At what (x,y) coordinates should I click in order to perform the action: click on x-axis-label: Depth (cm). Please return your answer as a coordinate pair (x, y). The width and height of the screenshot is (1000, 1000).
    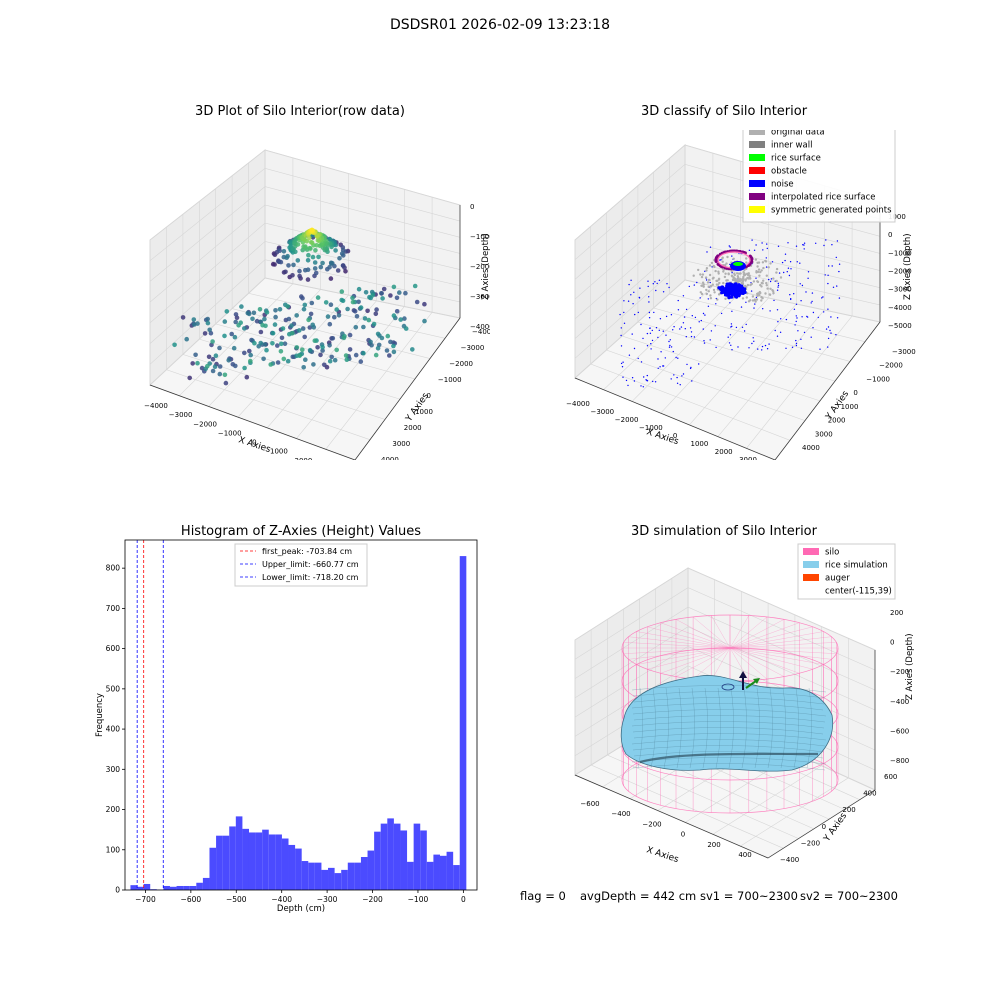
    Looking at the image, I should click on (301, 909).